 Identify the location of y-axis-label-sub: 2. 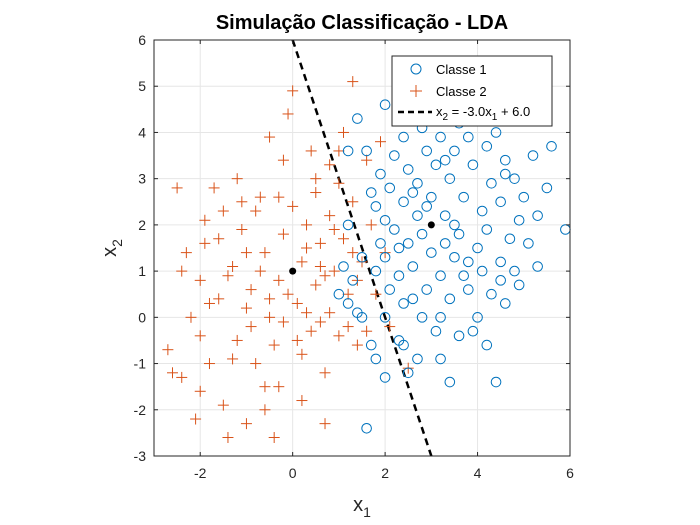
(117, 243).